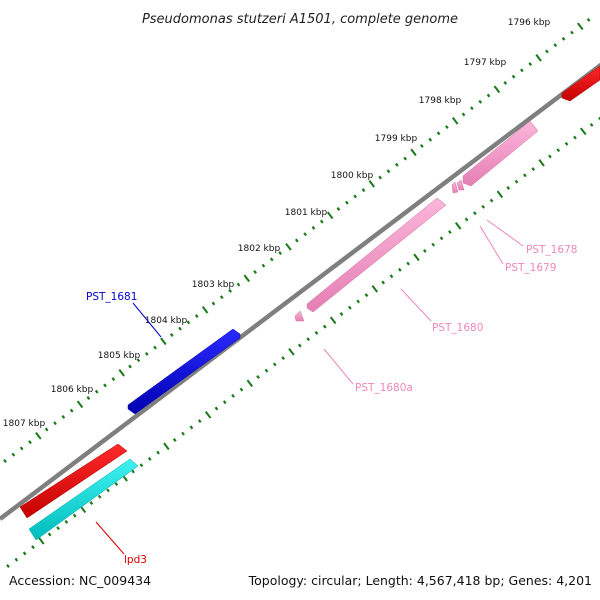  I want to click on kbp-label: 1799 kbp, so click(396, 139).